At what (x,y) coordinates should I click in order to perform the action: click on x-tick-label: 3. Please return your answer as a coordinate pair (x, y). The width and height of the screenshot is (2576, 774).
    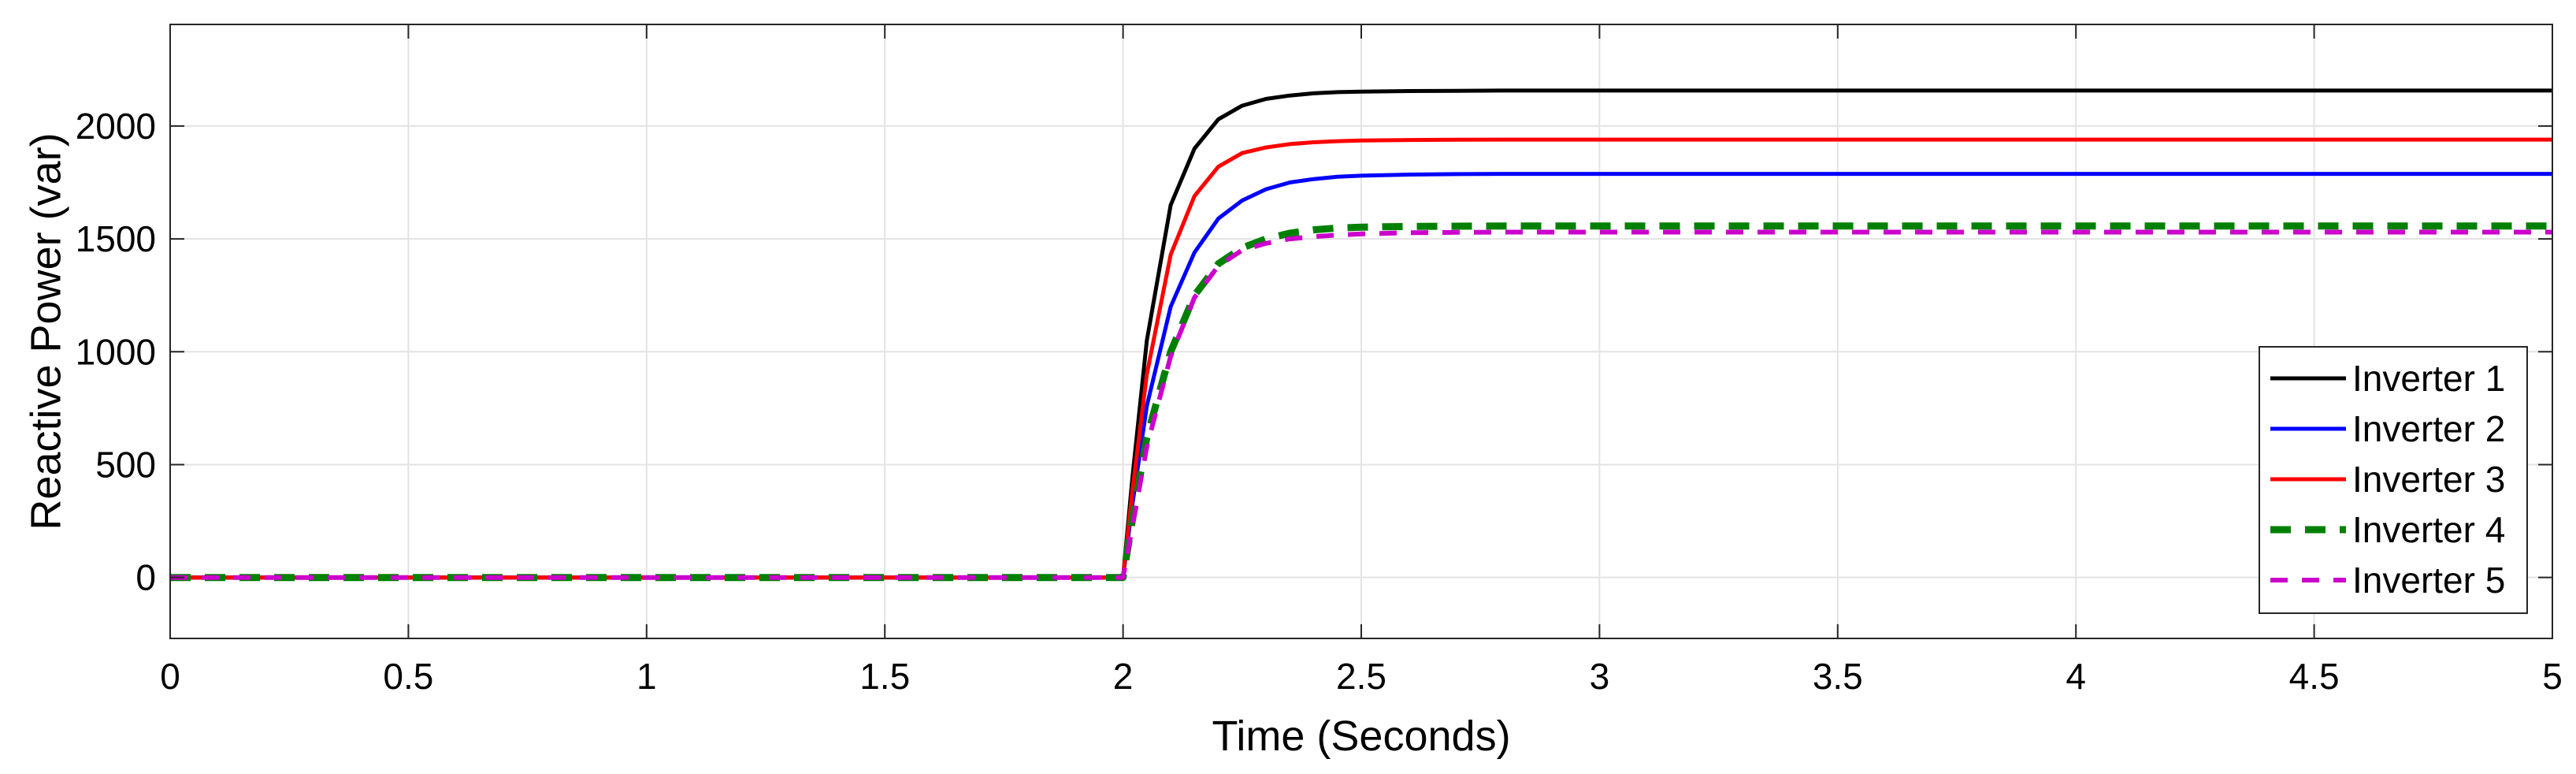
    Looking at the image, I should click on (1600, 676).